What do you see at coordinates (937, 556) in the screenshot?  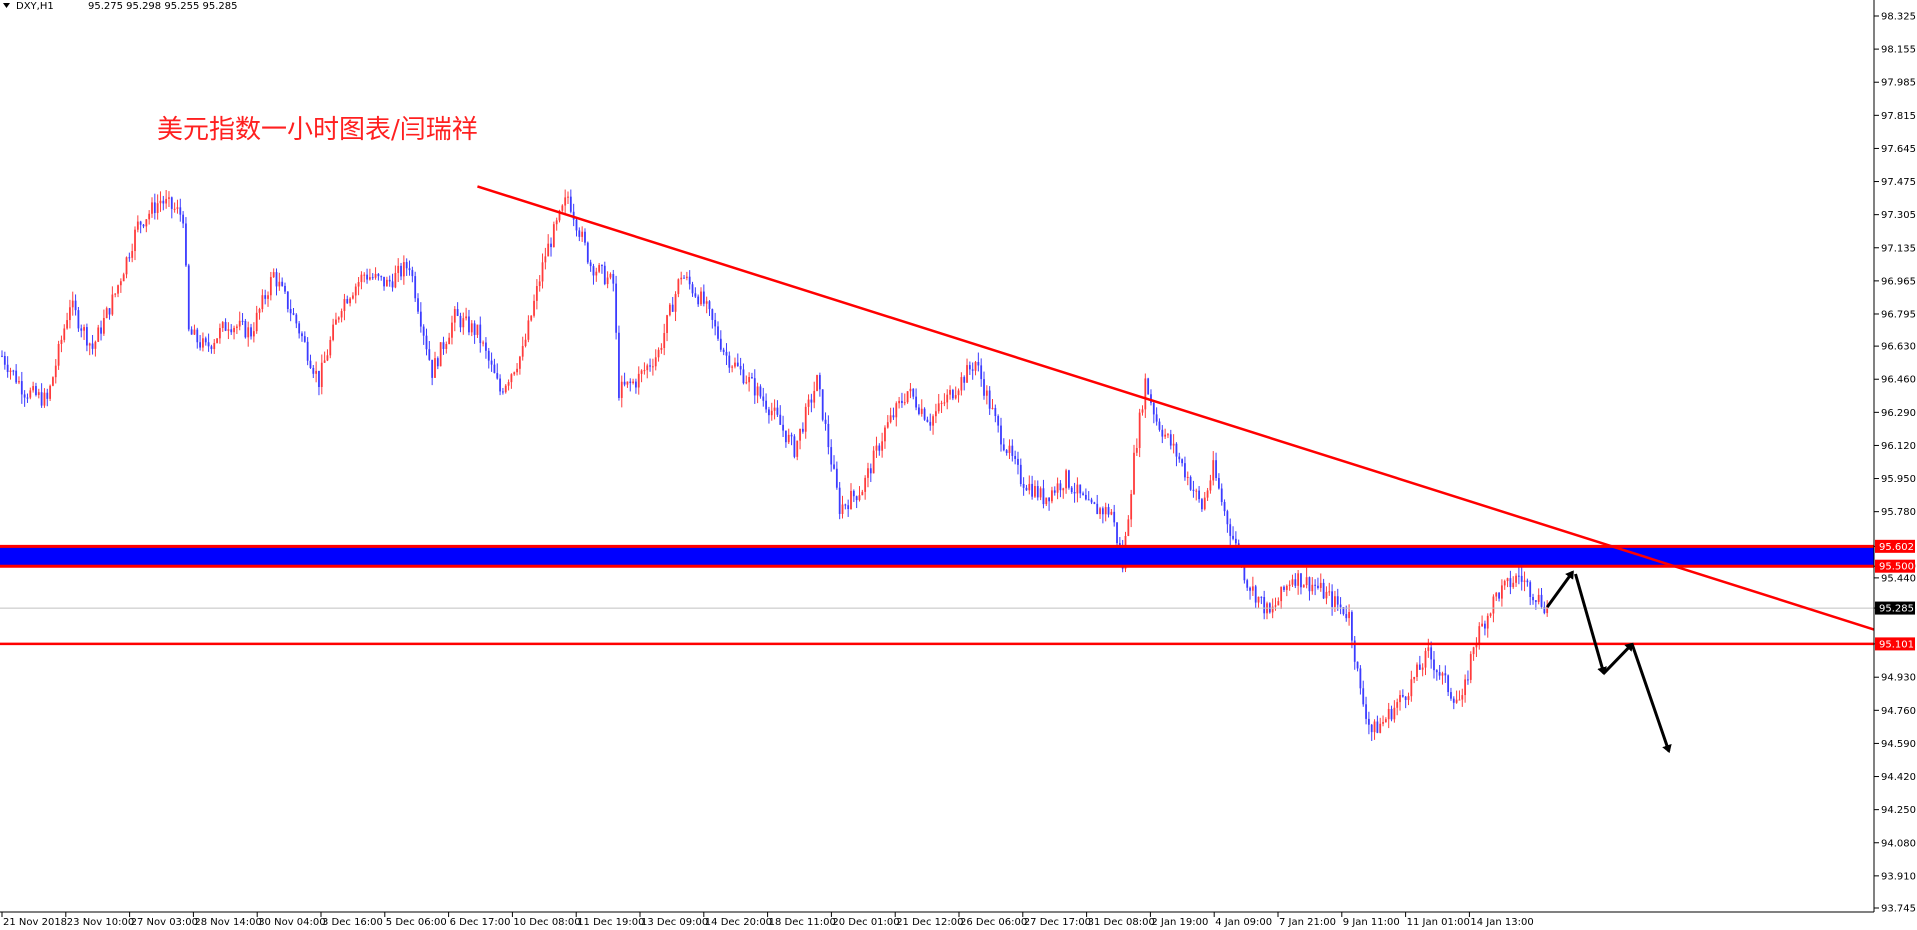 I see `resistance-zone` at bounding box center [937, 556].